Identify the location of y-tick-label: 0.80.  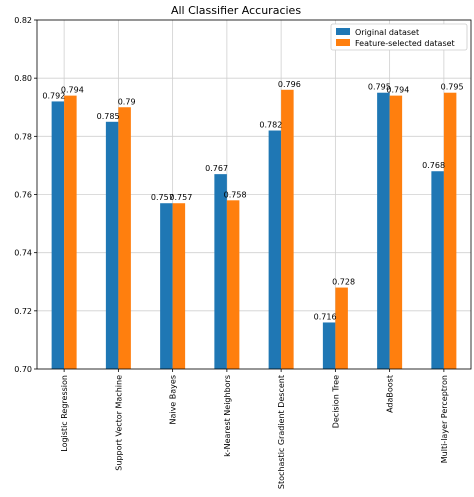
(23, 78).